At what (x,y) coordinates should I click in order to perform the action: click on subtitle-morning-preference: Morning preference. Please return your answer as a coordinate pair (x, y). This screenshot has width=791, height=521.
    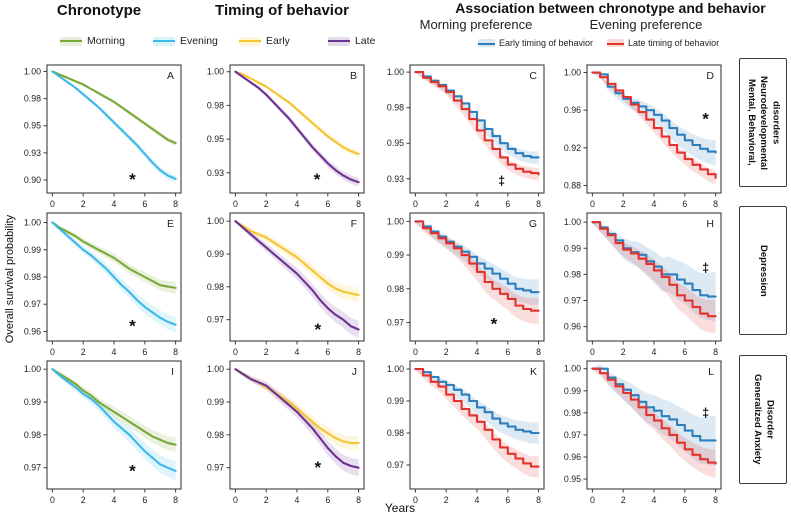
    Looking at the image, I should click on (476, 24).